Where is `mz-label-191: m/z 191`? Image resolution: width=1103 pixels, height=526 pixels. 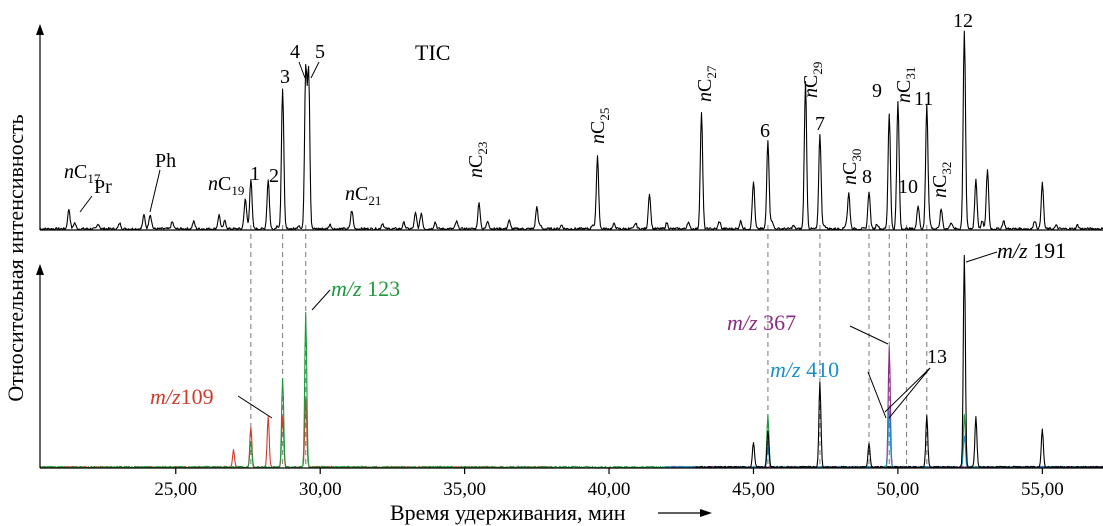
mz-label-191: m/z 191 is located at coordinates (1031, 250).